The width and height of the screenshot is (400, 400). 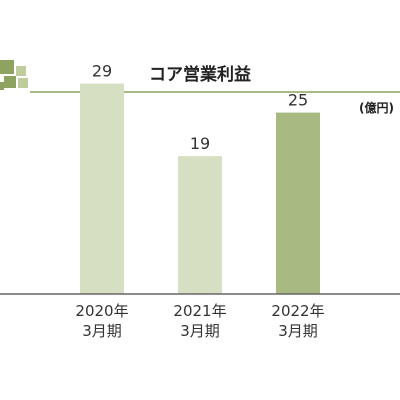 What do you see at coordinates (298, 100) in the screenshot?
I see `data-label-2: 25` at bounding box center [298, 100].